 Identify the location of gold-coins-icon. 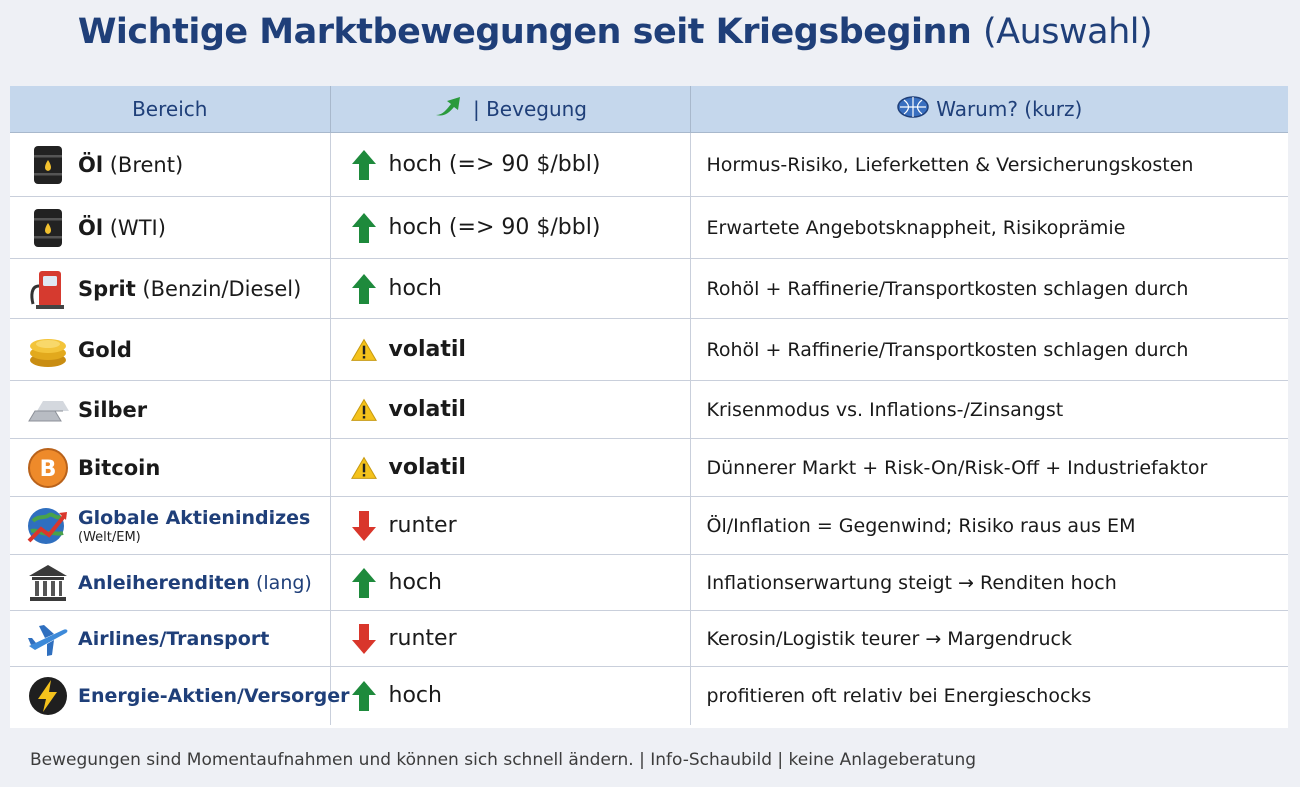
(48, 350).